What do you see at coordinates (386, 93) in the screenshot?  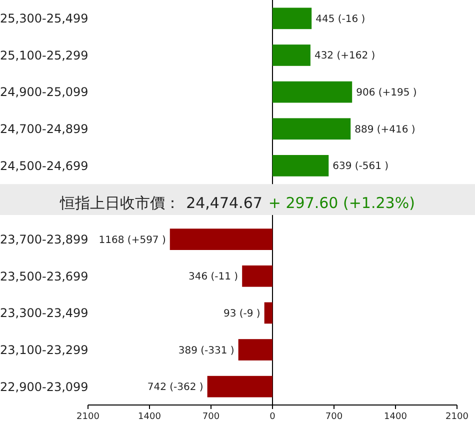 I see `data-label: 906 (+195 )` at bounding box center [386, 93].